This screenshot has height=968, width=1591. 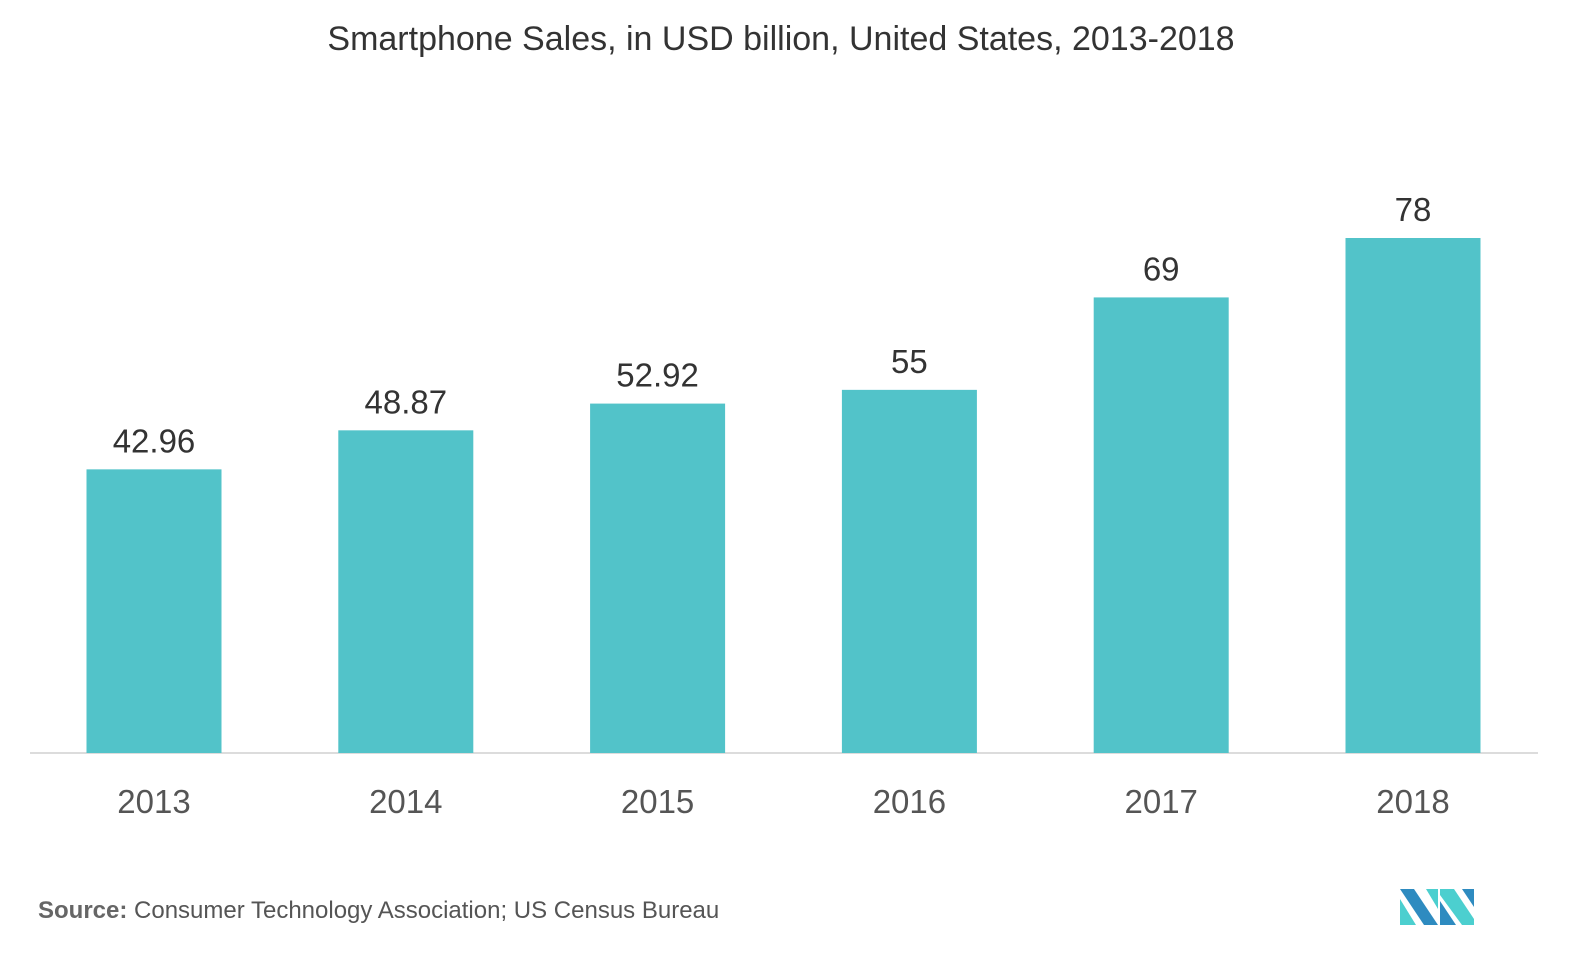 I want to click on bar-2014, so click(x=406, y=591).